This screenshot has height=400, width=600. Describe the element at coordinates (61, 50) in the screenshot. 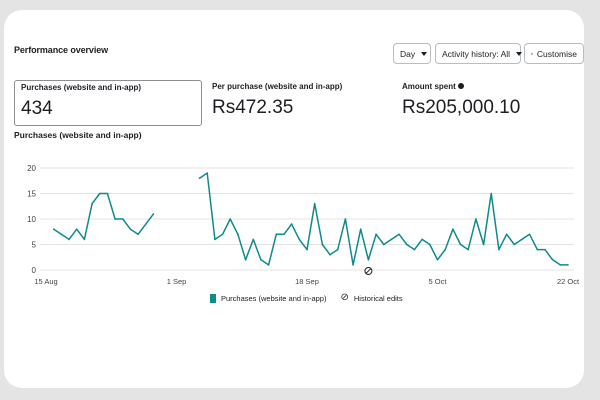

I see `page-title: Performance overview` at that location.